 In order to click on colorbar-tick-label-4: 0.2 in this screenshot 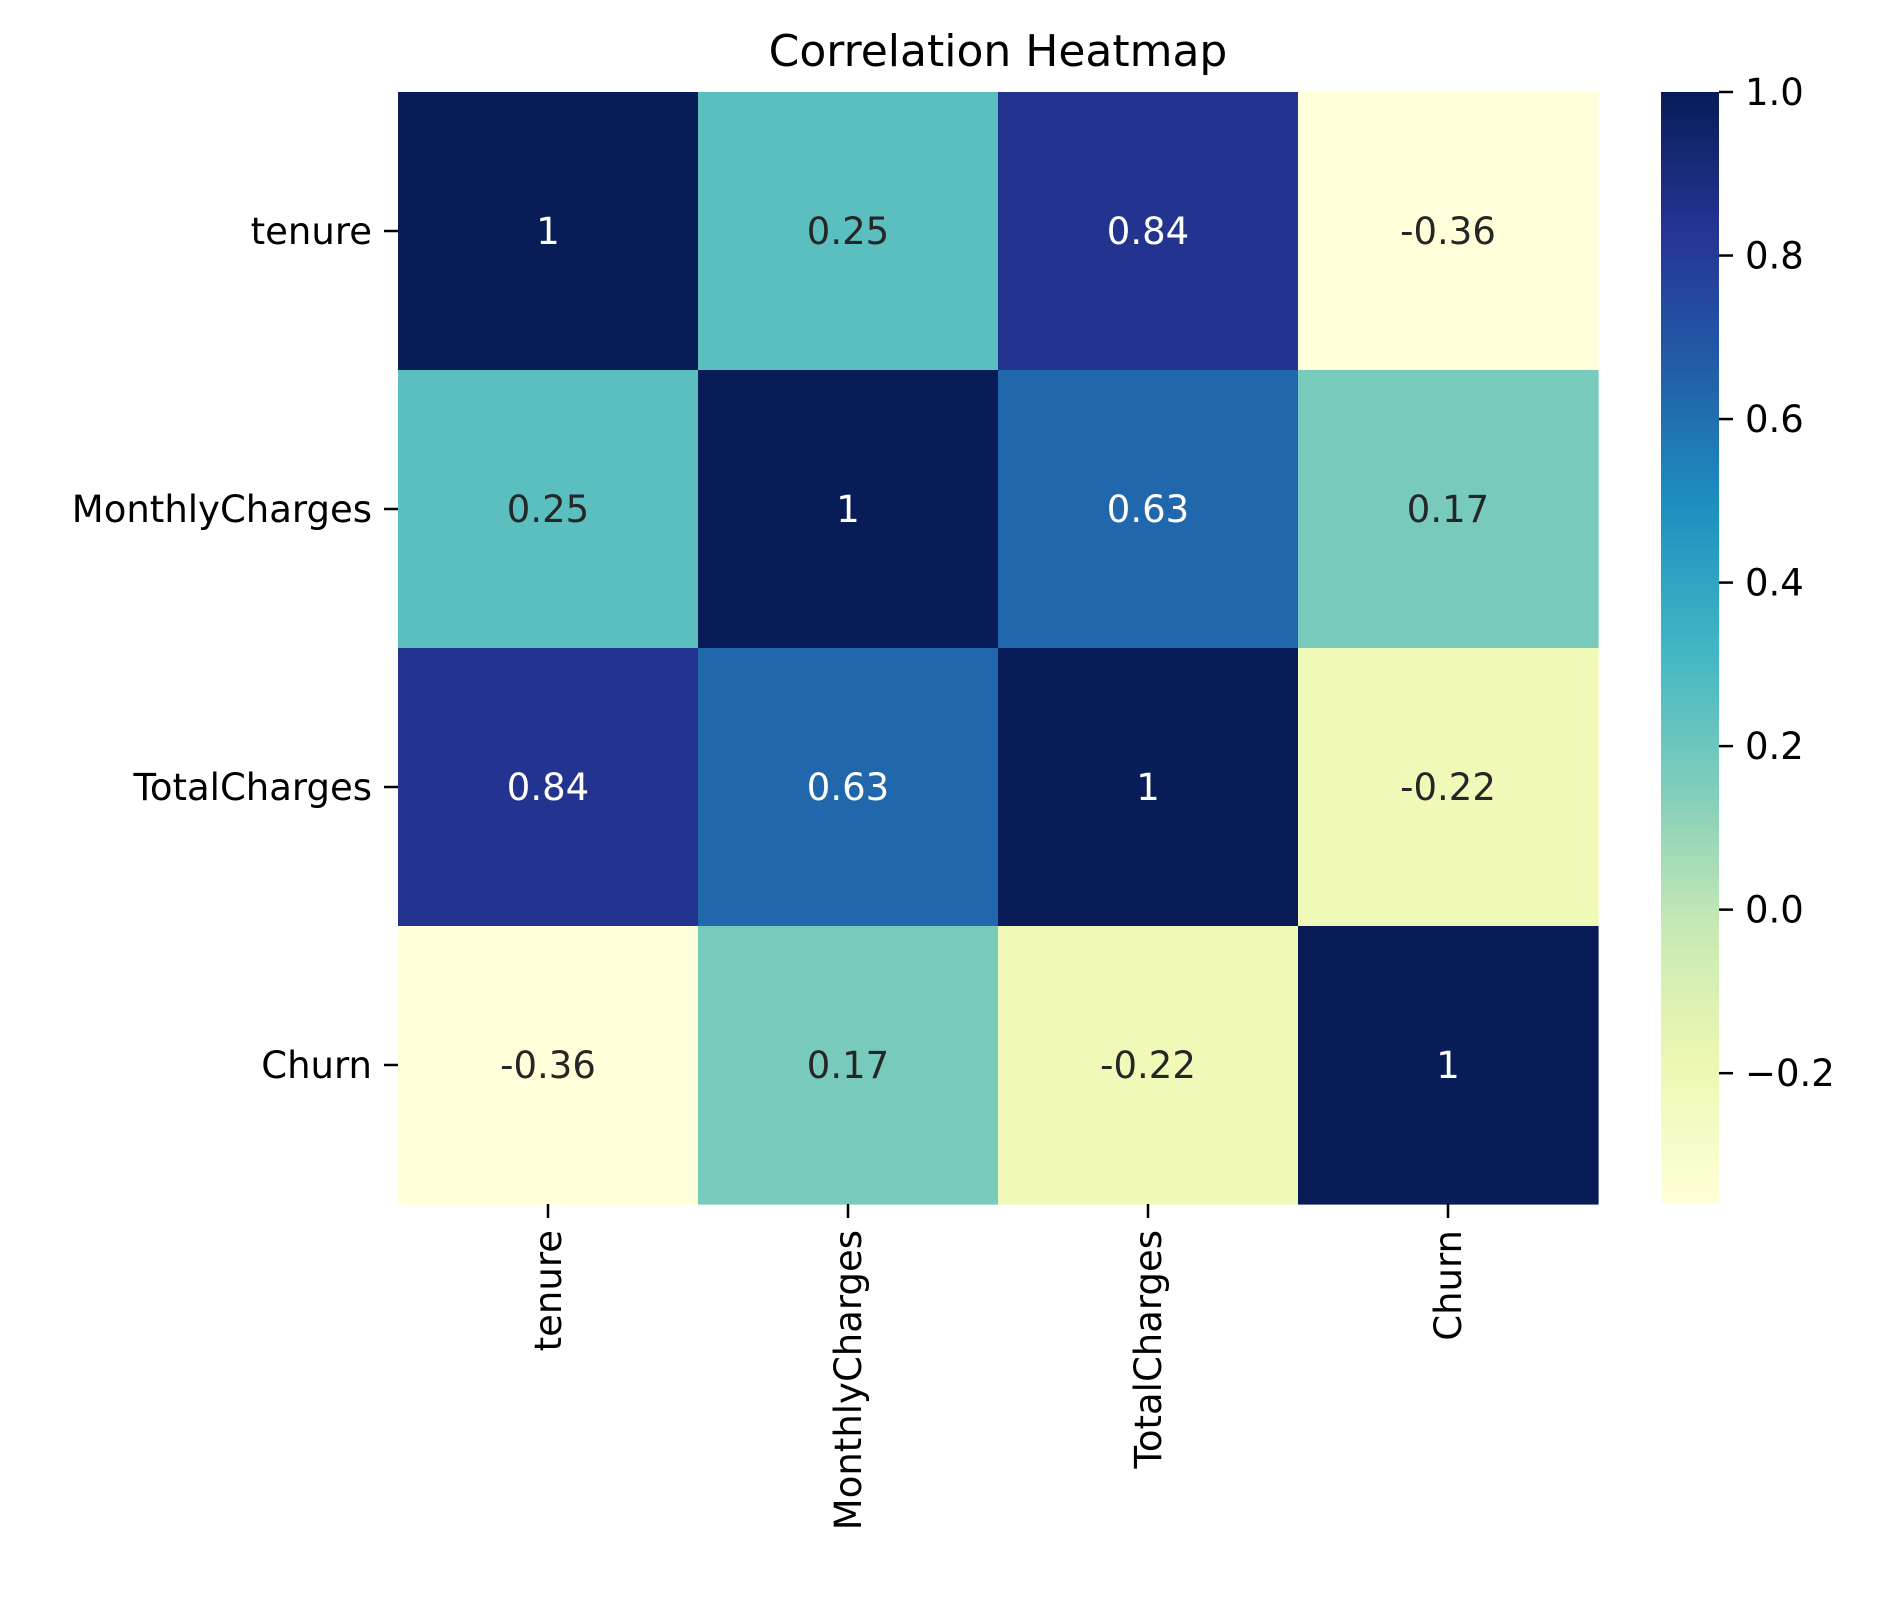, I will do `click(1774, 746)`.